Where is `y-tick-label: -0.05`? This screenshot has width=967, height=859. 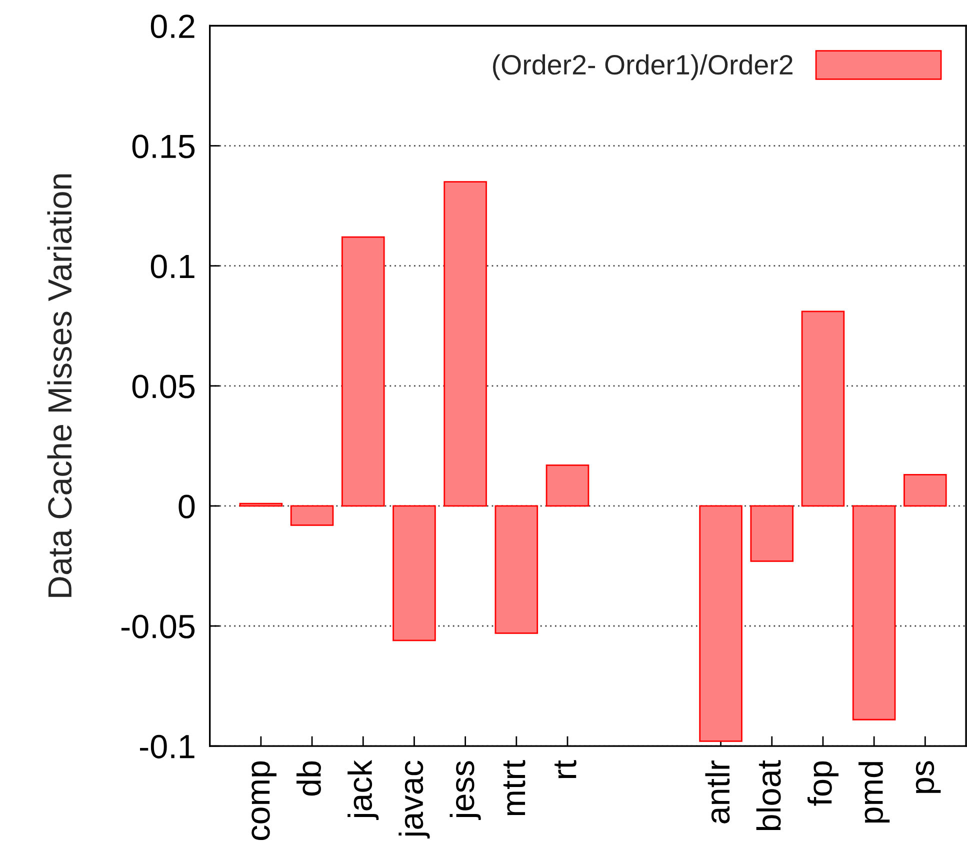
y-tick-label: -0.05 is located at coordinates (158, 626).